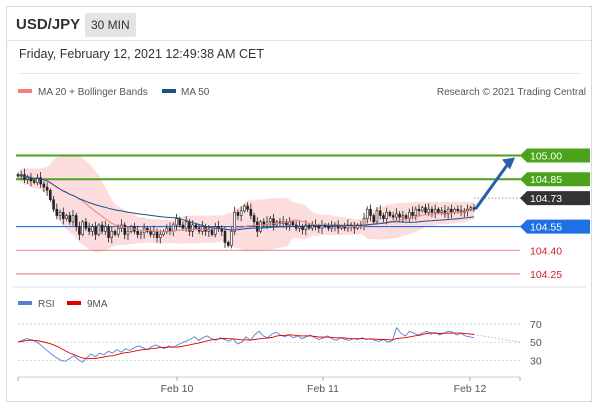  I want to click on trend-arrow, so click(494, 183).